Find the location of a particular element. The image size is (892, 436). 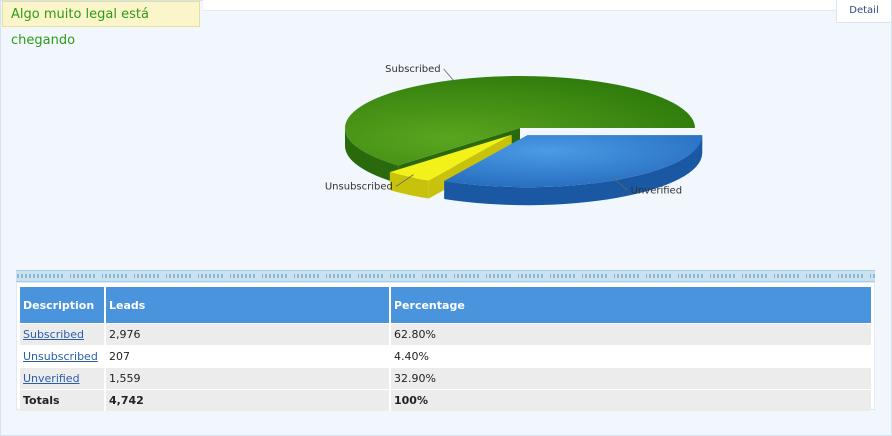

description-cell: Unverified is located at coordinates (63, 378).